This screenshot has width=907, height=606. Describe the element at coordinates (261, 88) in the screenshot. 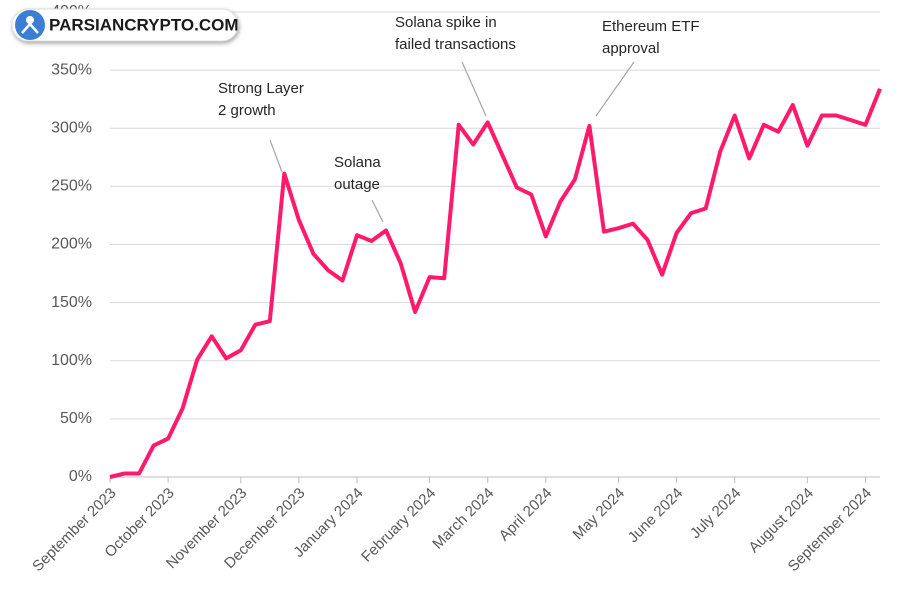

I see `annotation-text: Strong Layer` at that location.